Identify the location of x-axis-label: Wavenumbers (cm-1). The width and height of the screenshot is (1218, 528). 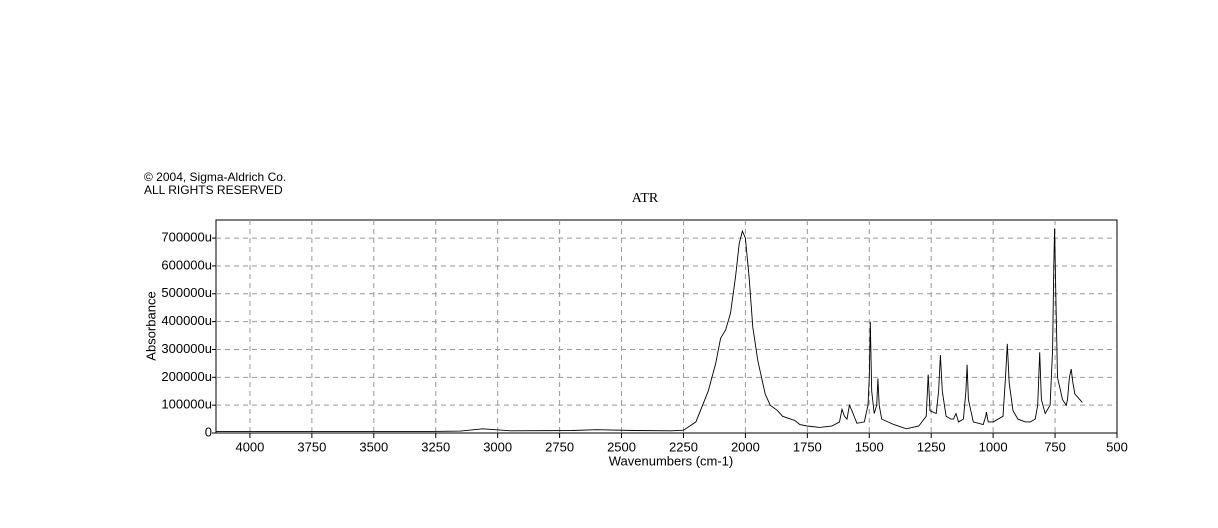
(671, 460).